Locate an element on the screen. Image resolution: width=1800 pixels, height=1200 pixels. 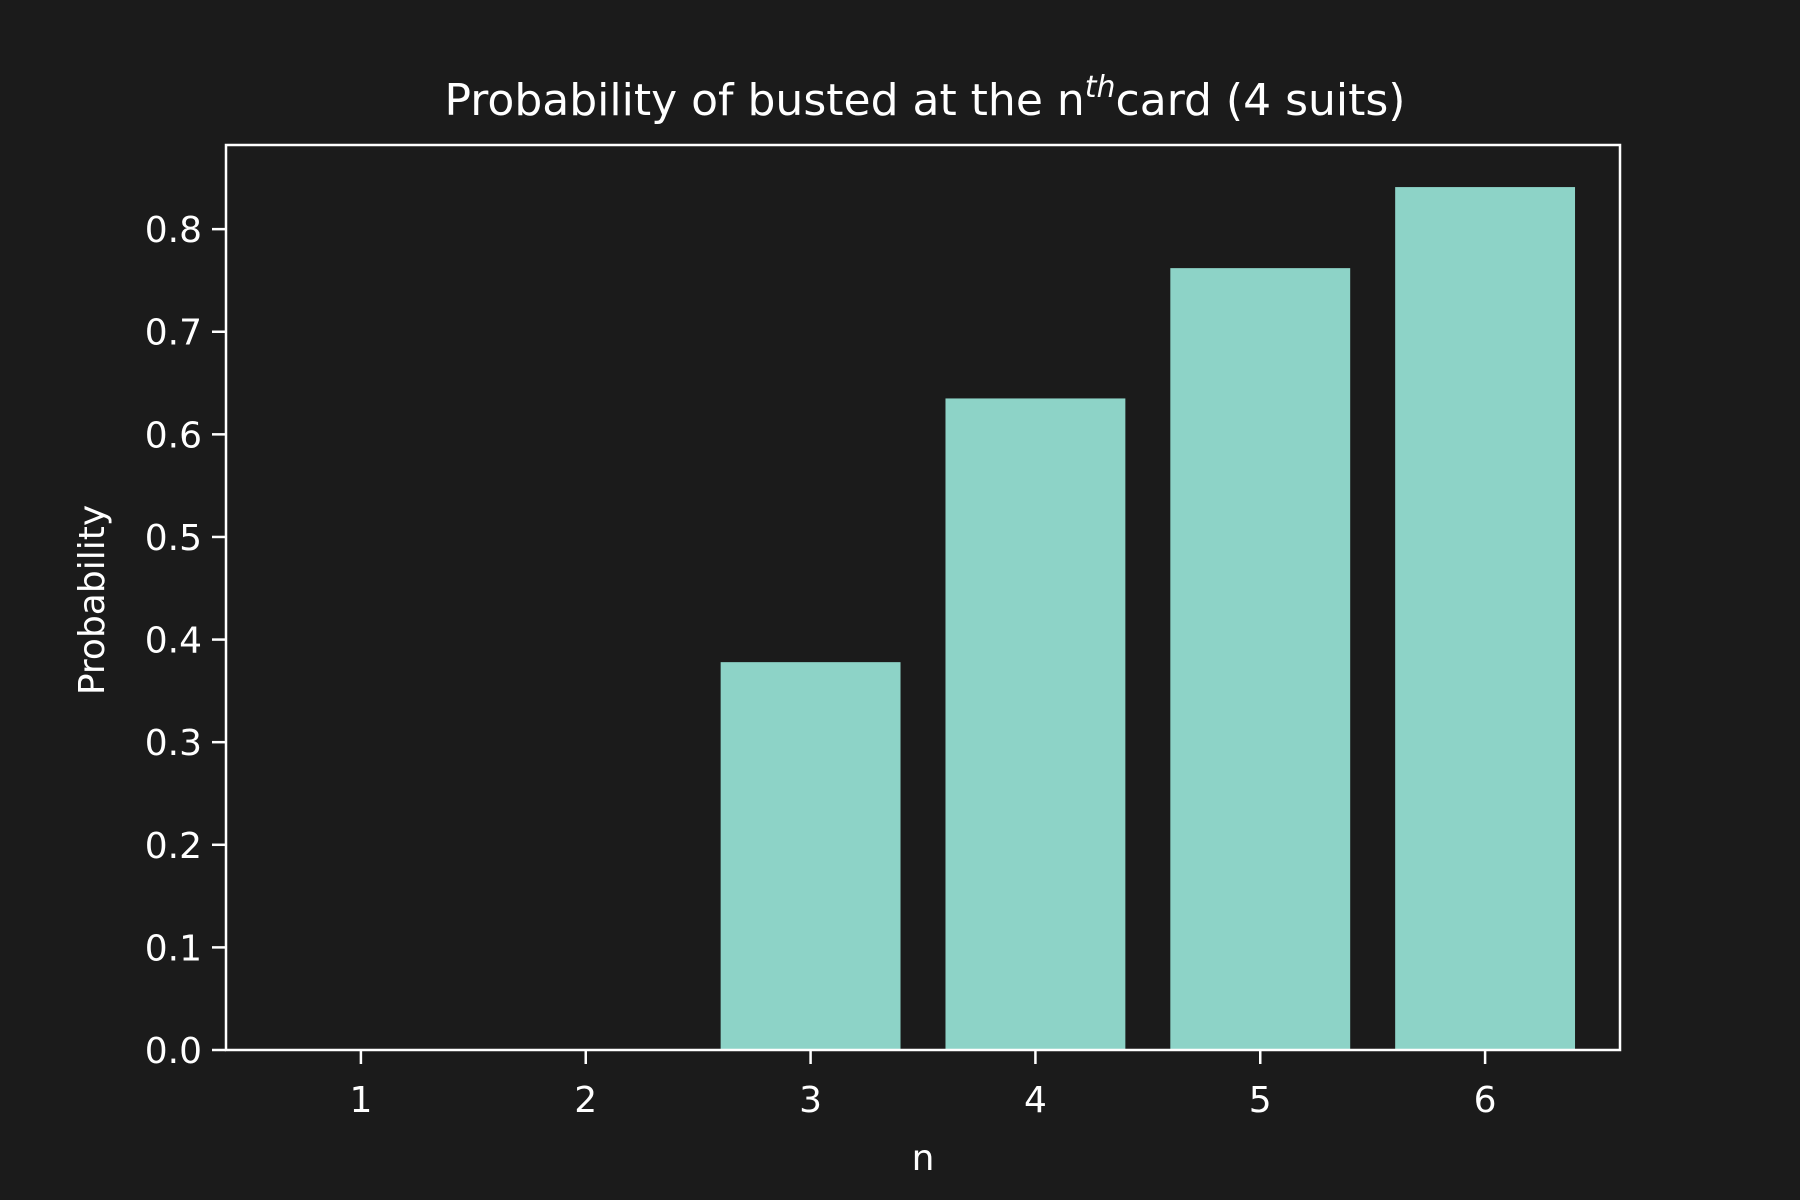
y-tick-label: 0.0 is located at coordinates (173, 1051).